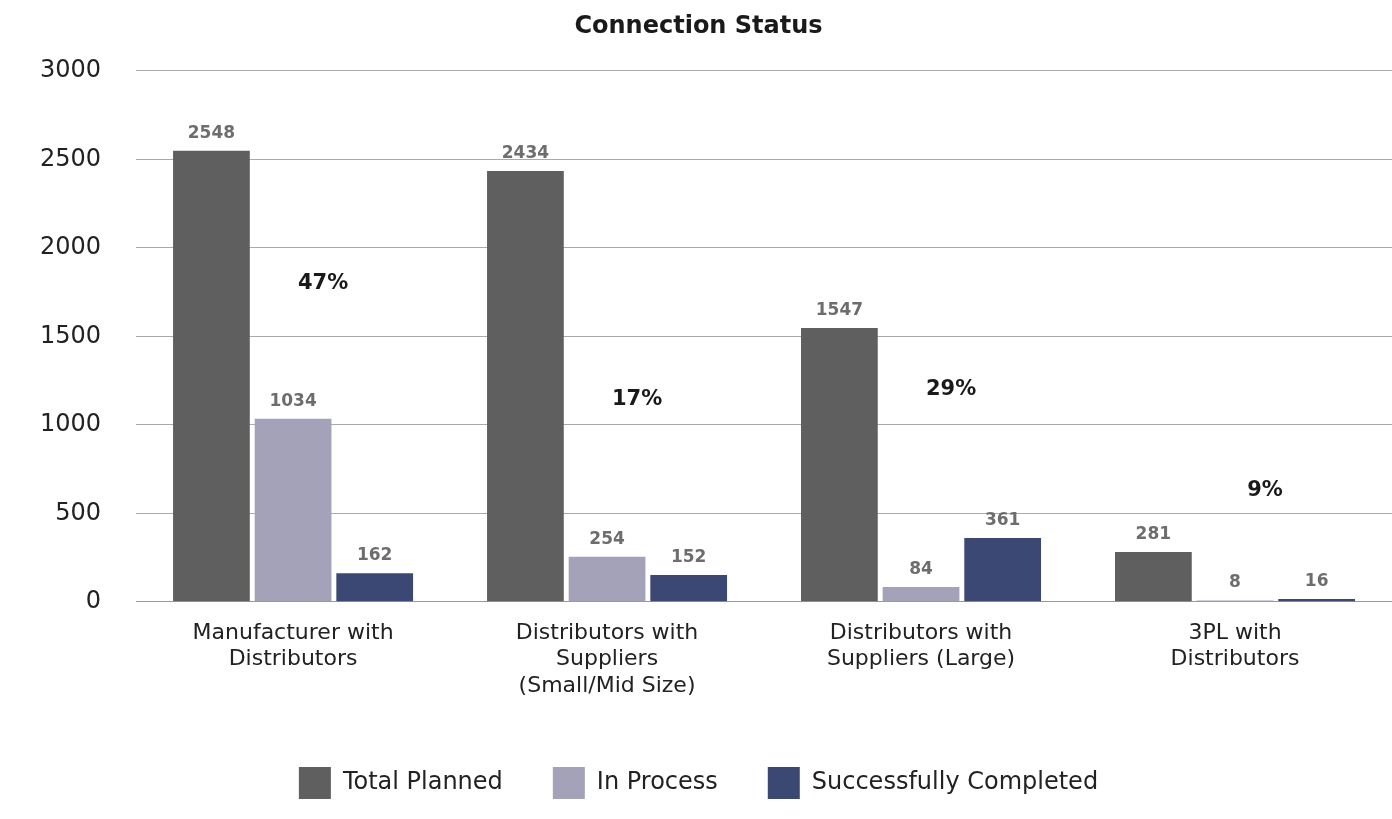 The height and width of the screenshot is (819, 1392). Describe the element at coordinates (1265, 488) in the screenshot. I see `annotation: 9%` at that location.